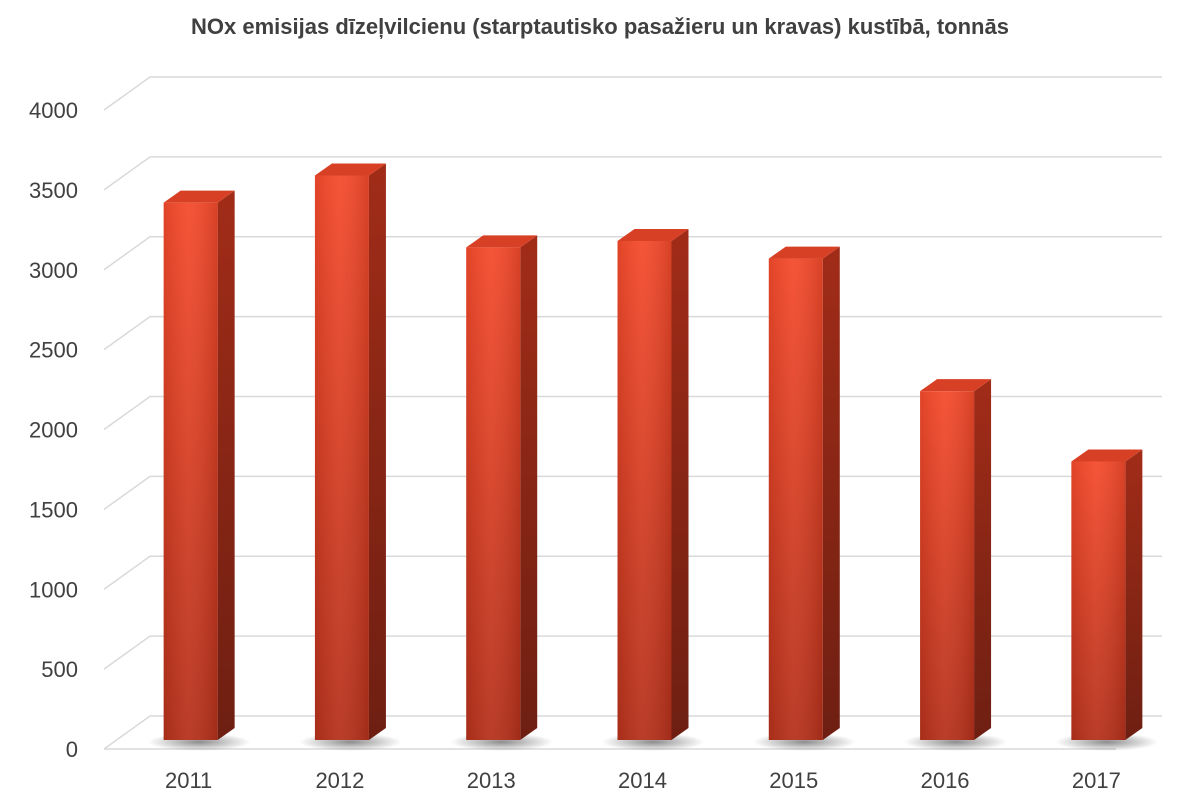 This screenshot has height=812, width=1200. What do you see at coordinates (53, 589) in the screenshot?
I see `y-tick-label: 1000` at bounding box center [53, 589].